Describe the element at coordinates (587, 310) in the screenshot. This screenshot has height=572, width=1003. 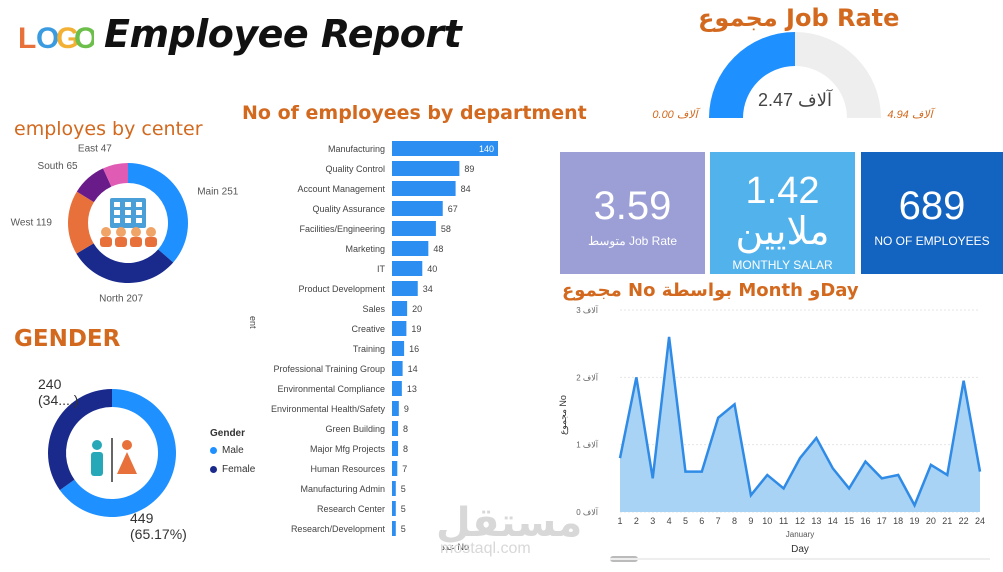
I see `y-tick-label: آلاف 3` at that location.